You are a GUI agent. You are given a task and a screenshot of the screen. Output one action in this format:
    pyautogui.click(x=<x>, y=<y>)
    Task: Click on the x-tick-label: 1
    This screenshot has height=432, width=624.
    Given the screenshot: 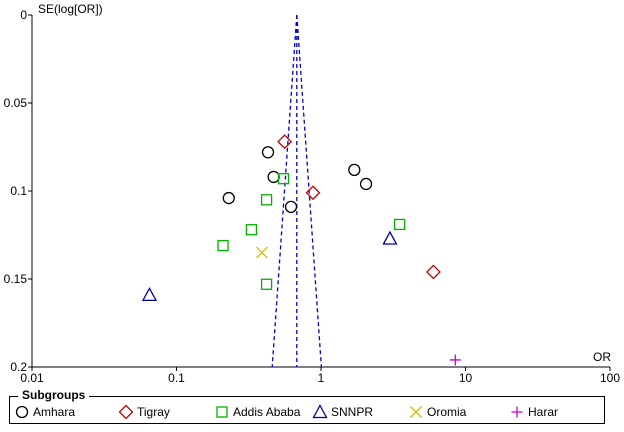 What is the action you would take?
    pyautogui.click(x=321, y=378)
    